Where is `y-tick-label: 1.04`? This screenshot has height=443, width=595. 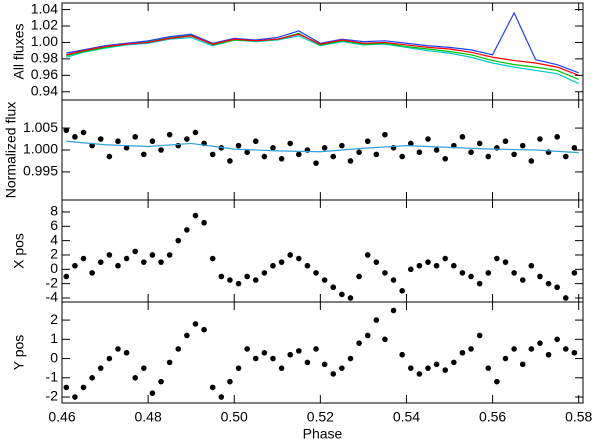 y-tick-label: 1.04 is located at coordinates (44, 8).